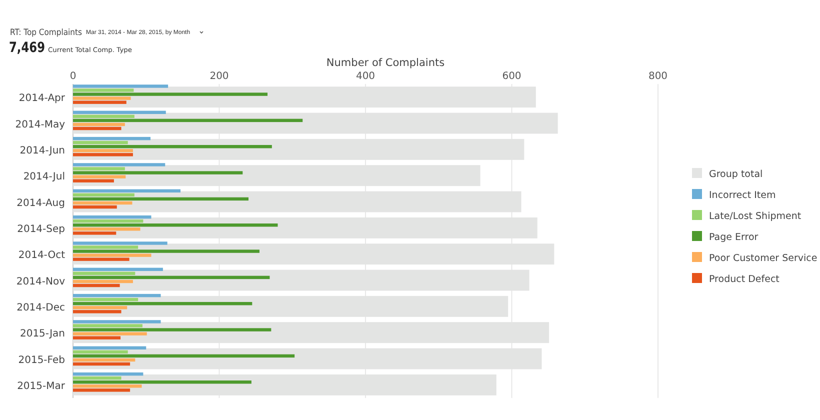  What do you see at coordinates (41, 282) in the screenshot?
I see `y-tick-label: 2014-Nov` at bounding box center [41, 282].